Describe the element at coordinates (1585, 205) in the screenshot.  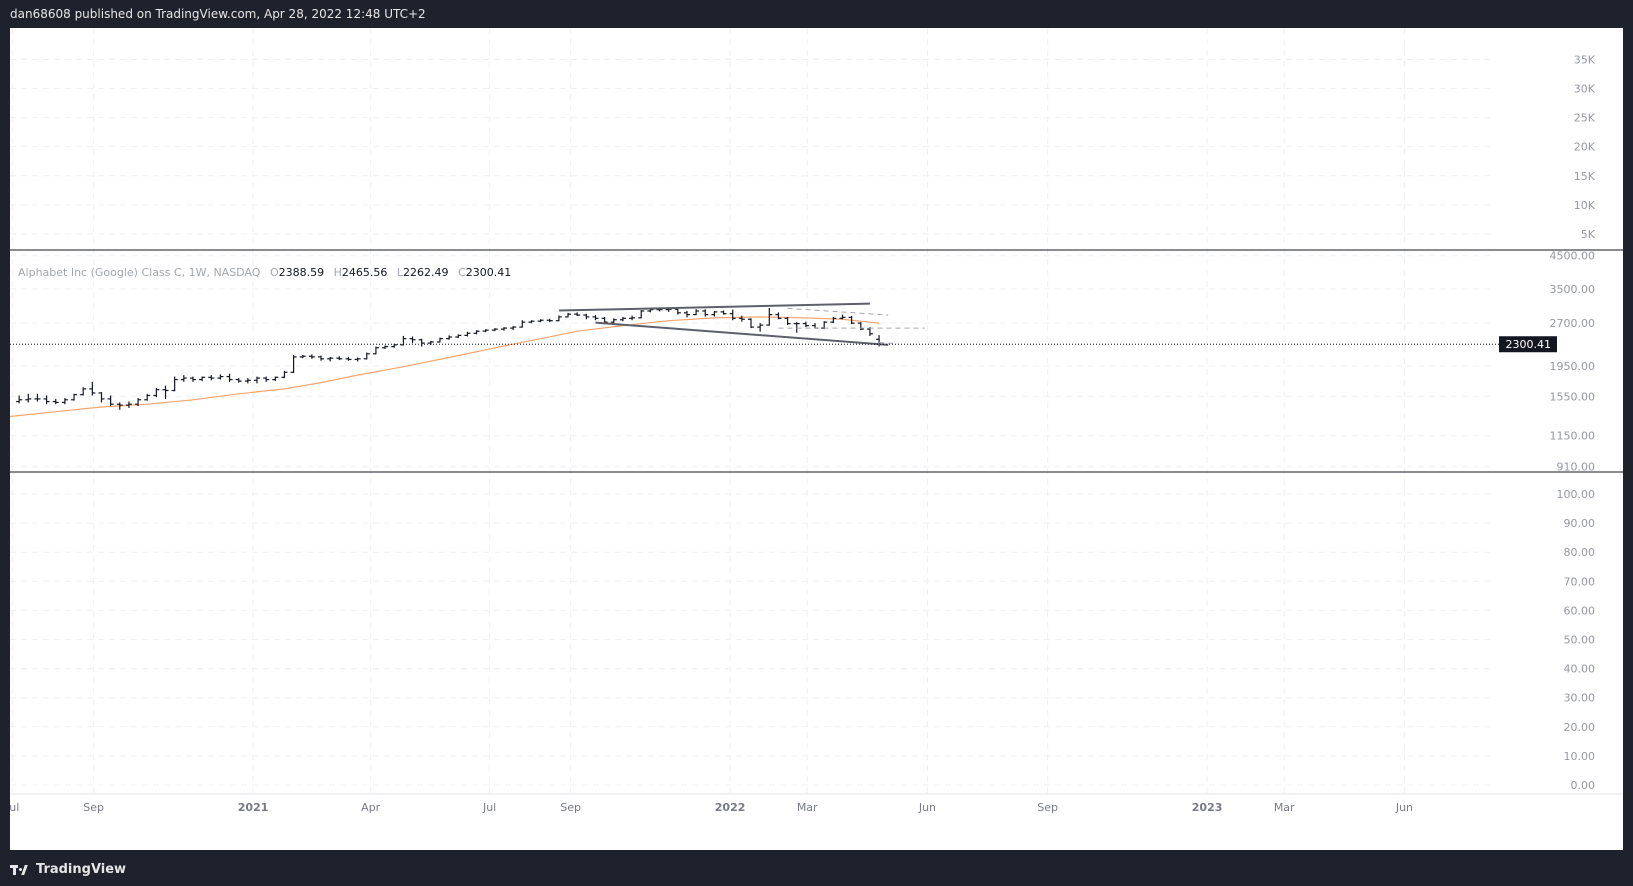
I see `y-tick-label: 10K` at that location.